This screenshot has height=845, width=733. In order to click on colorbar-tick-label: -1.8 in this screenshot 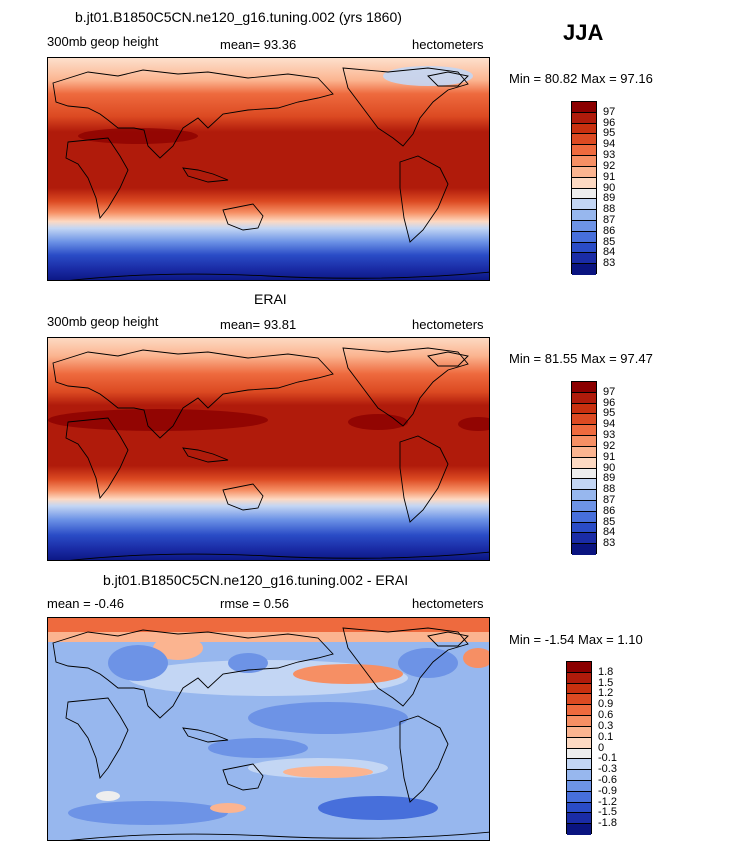, I will do `click(607, 823)`.